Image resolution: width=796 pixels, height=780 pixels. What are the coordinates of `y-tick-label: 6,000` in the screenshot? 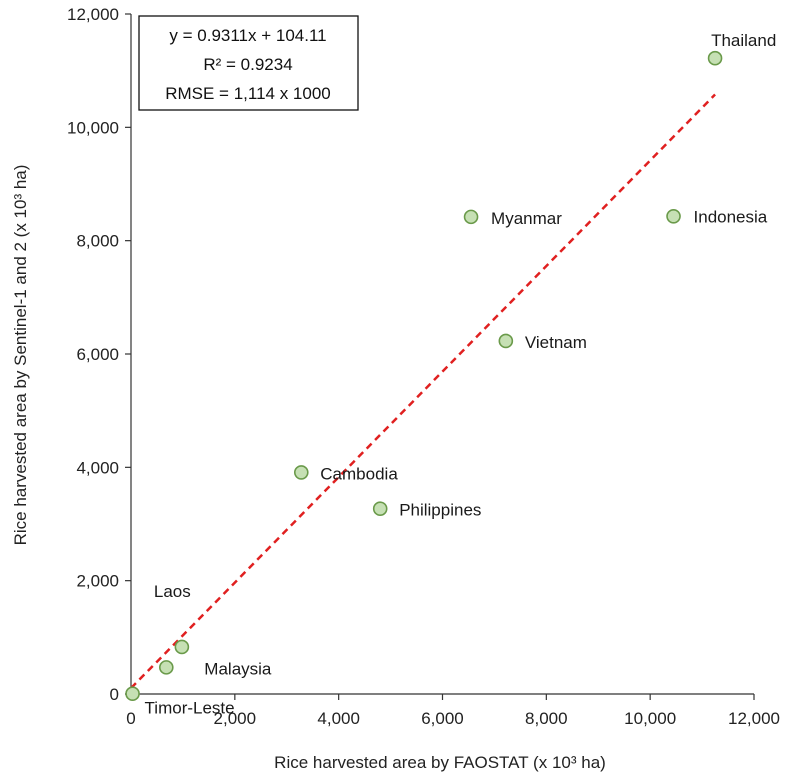 It's located at (97, 354).